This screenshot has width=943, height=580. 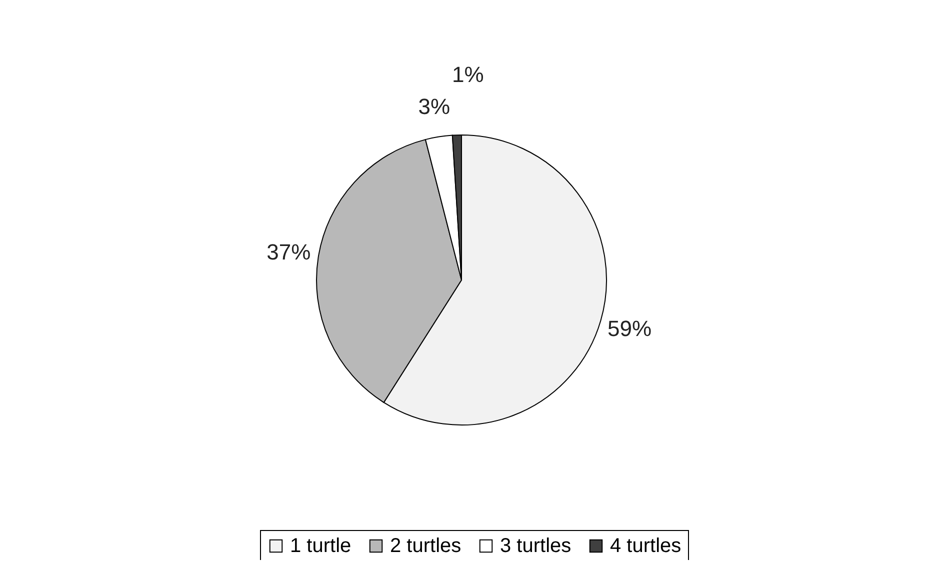 What do you see at coordinates (426, 546) in the screenshot?
I see `legend-label: 2 turtles` at bounding box center [426, 546].